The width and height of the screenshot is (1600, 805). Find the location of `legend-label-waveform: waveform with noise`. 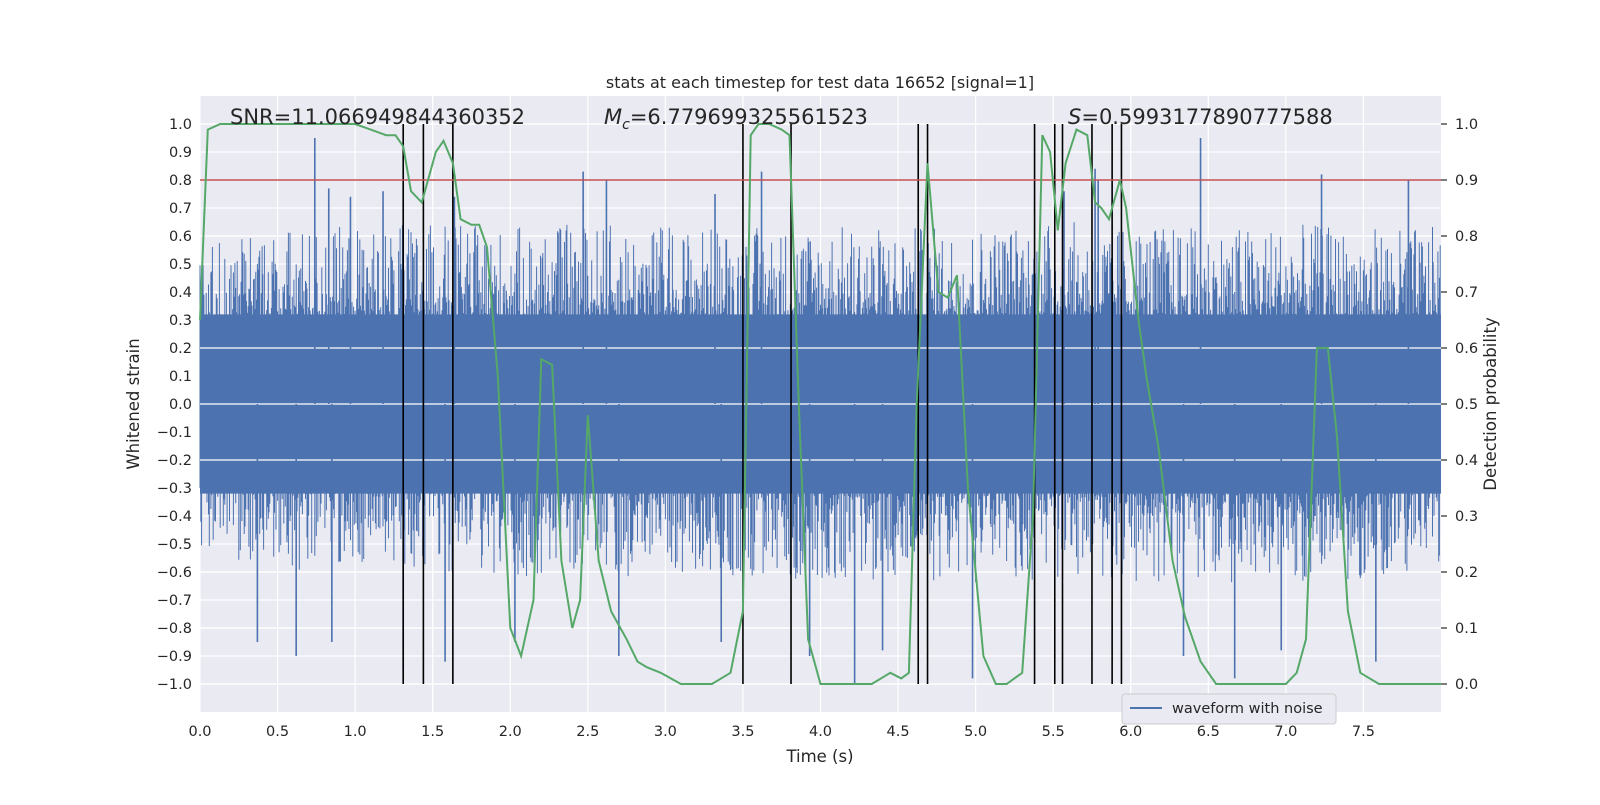

legend-label-waveform: waveform with noise is located at coordinates (1247, 709).